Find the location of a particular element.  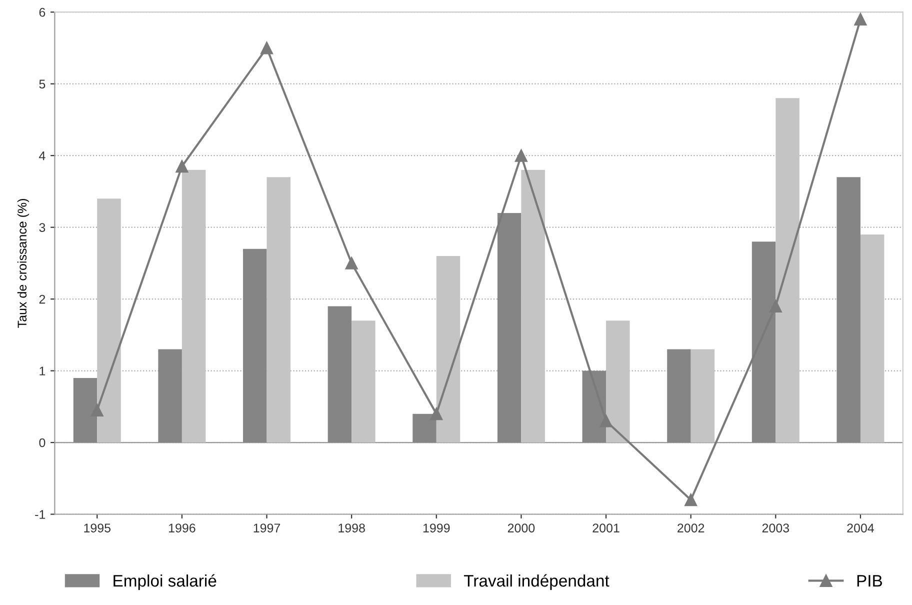

x-tick-label: 1998 is located at coordinates (351, 528).